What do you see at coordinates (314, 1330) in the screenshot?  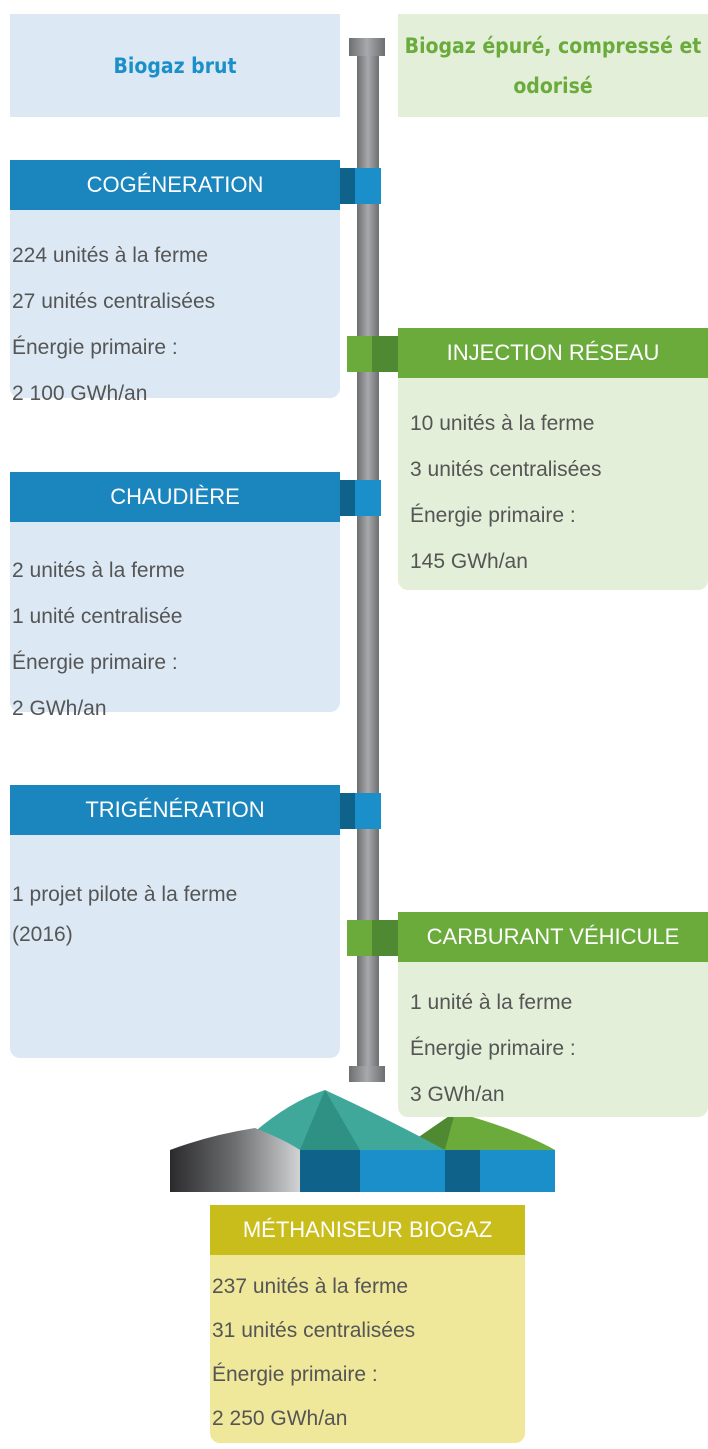 I see `box-line: 31 unités centralisées` at bounding box center [314, 1330].